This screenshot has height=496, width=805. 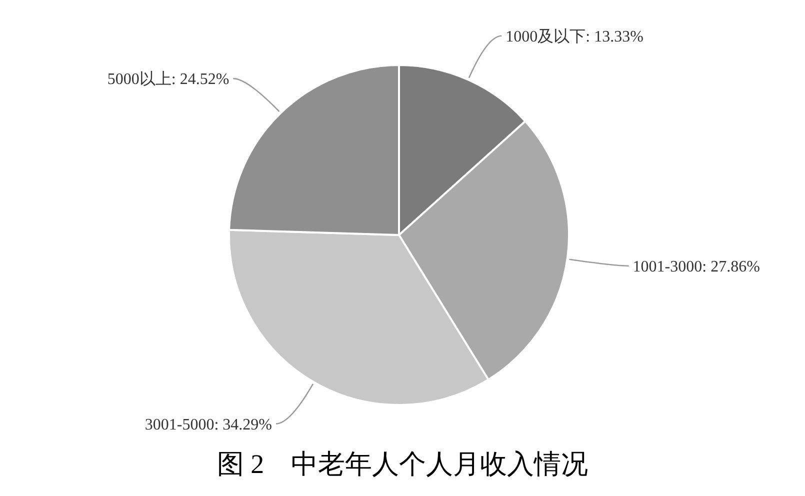 I want to click on slice-label: 3001-5000: 34.29%, so click(x=208, y=425).